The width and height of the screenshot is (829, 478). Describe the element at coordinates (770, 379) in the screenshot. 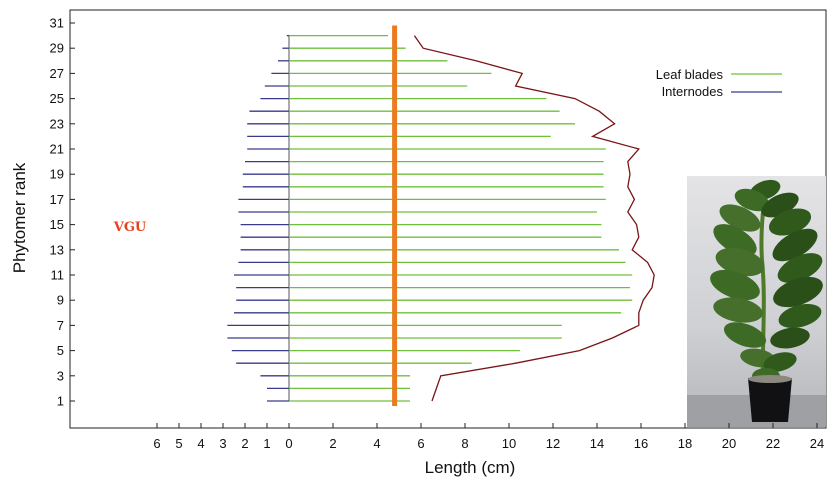

I see `pot-soil` at that location.